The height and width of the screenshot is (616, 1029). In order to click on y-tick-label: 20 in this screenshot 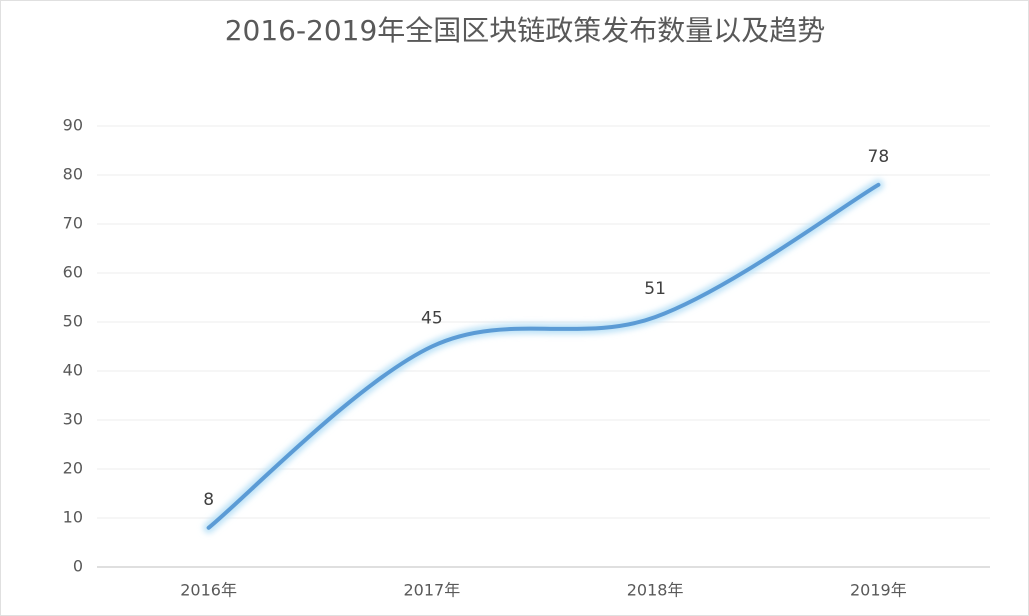, I will do `click(73, 468)`.